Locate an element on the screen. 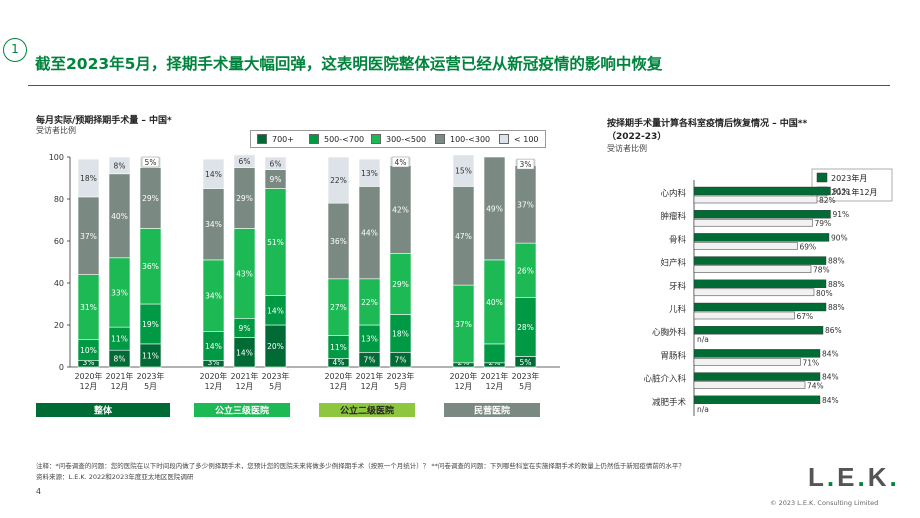  data-label: 29% is located at coordinates (244, 198).